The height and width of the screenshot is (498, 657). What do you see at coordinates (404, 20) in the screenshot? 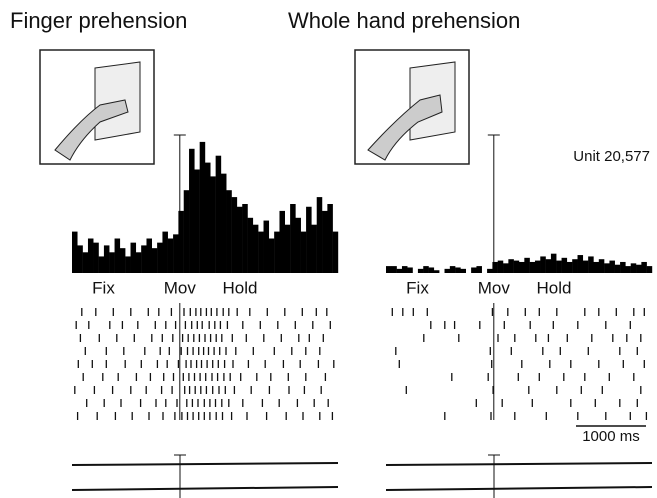
I see `panel-title: Whole hand prehension` at bounding box center [404, 20].